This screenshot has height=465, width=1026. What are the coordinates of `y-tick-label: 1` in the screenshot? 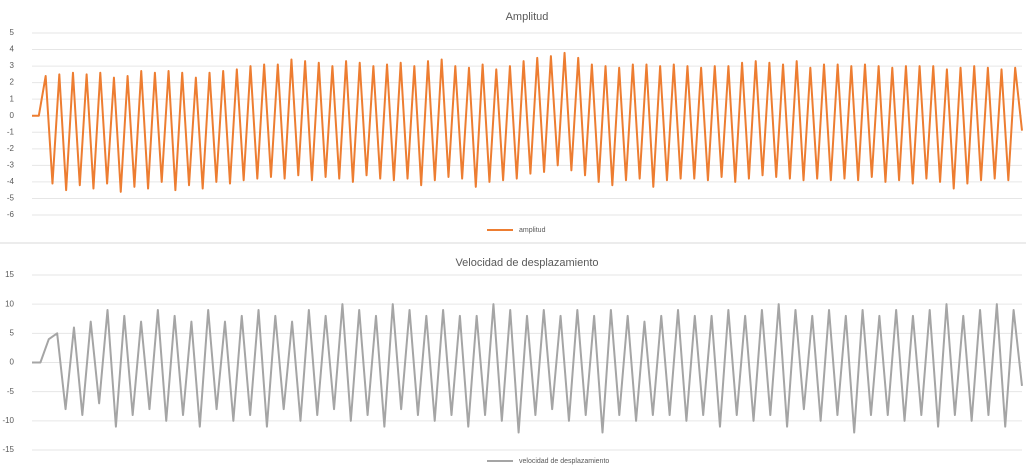 It's located at (12, 98).